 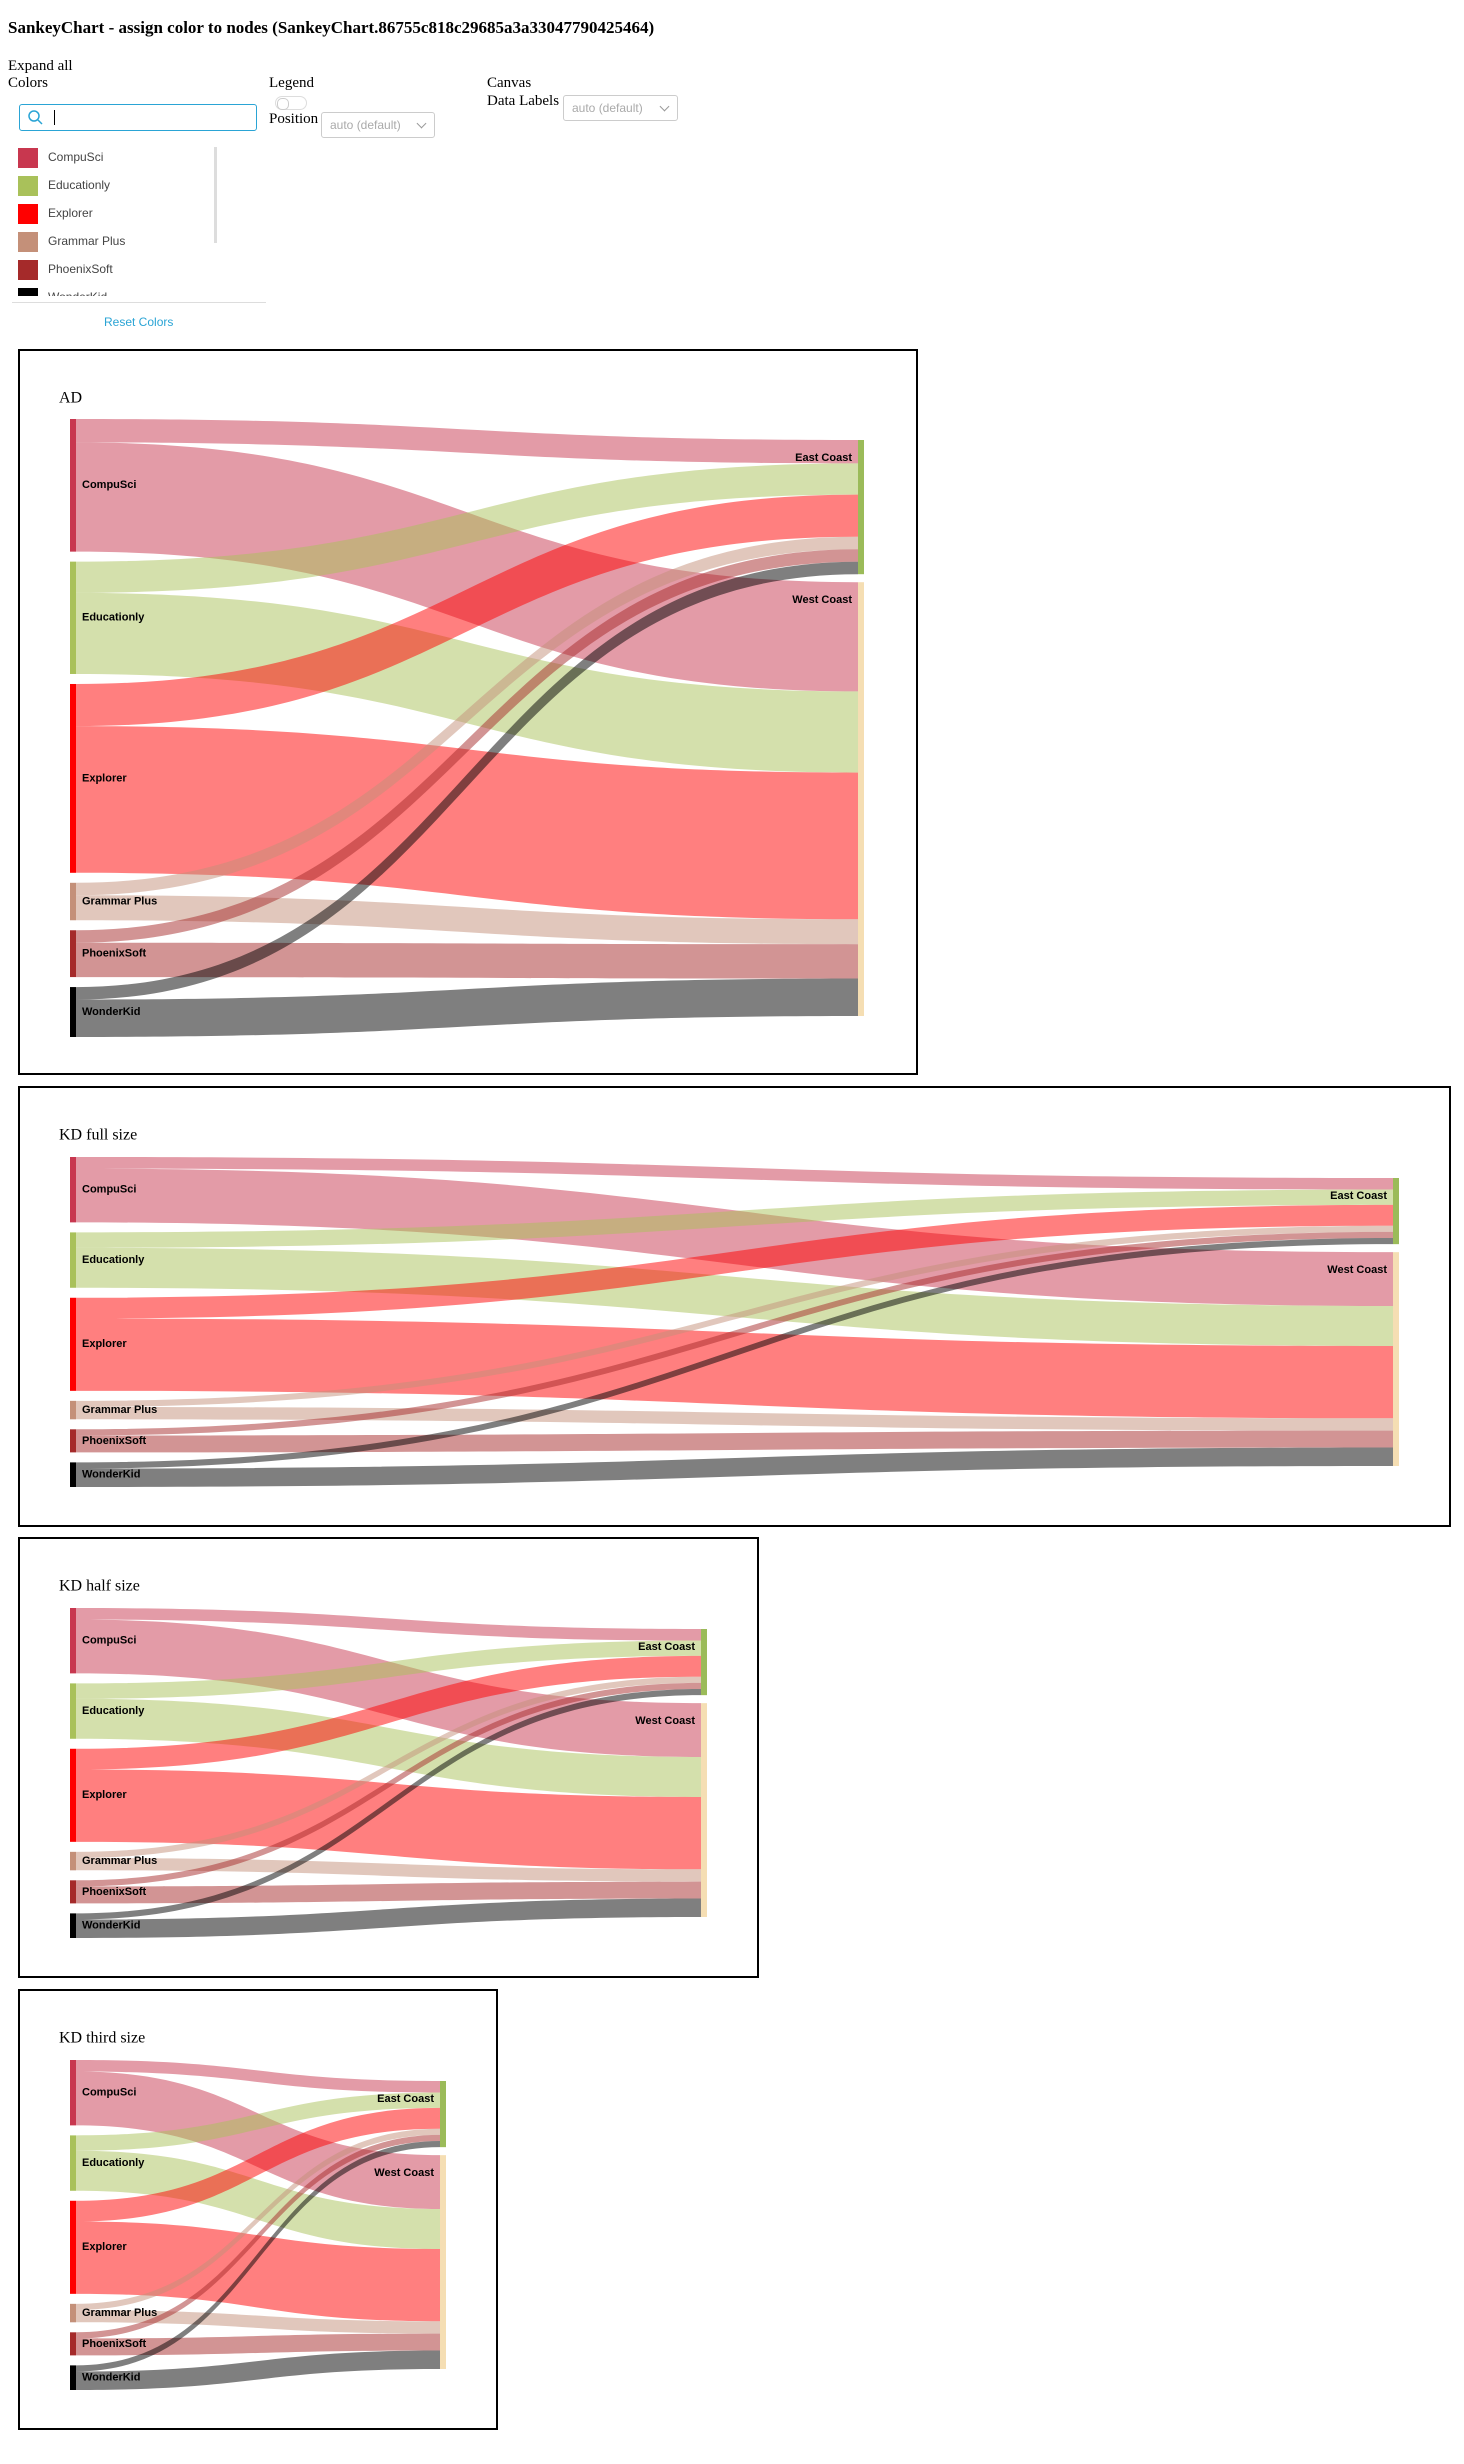 I want to click on data-labels-dropdown: auto (default), so click(x=620, y=108).